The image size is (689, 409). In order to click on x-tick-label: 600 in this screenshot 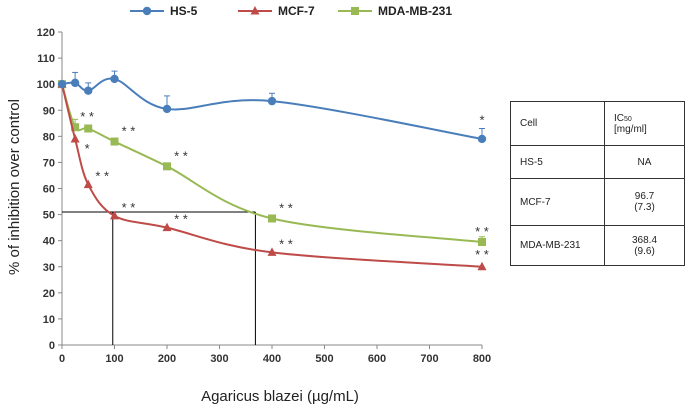, I will do `click(377, 359)`.